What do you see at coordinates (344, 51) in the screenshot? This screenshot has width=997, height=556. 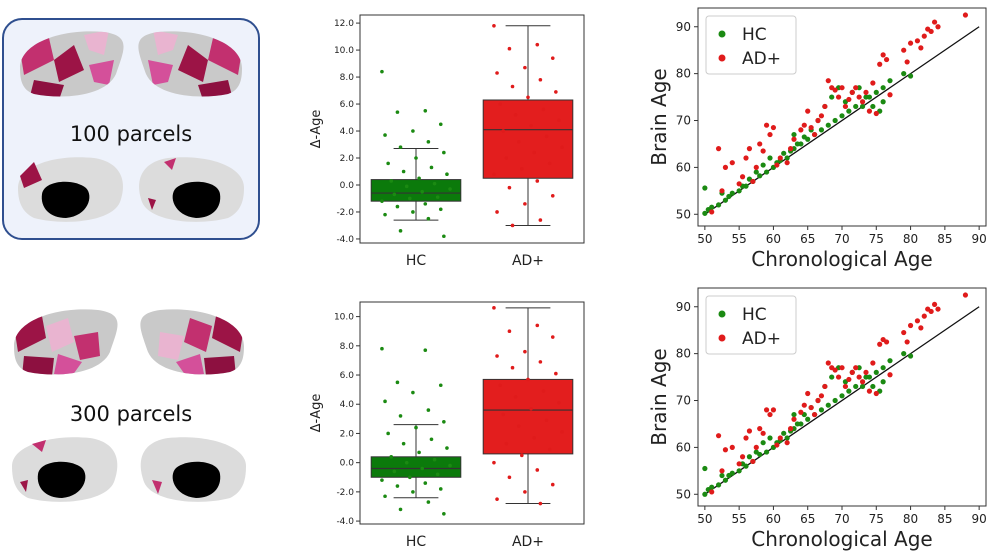 I see `y-tick-label: 10.0` at bounding box center [344, 51].